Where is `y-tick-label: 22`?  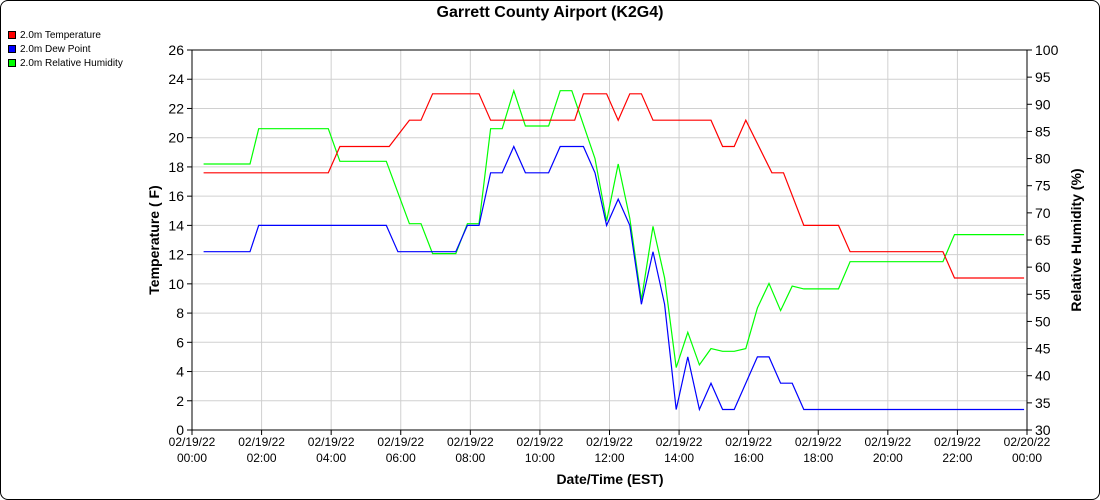 y-tick-label: 22 is located at coordinates (176, 108).